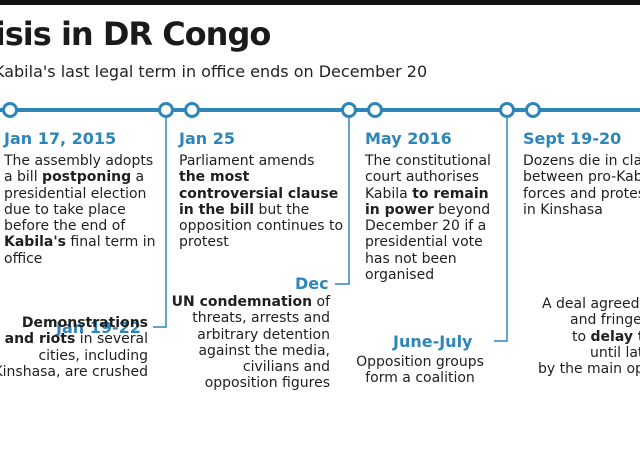 The height and width of the screenshot is (457, 640). I want to click on marker-jan25, so click(192, 110).